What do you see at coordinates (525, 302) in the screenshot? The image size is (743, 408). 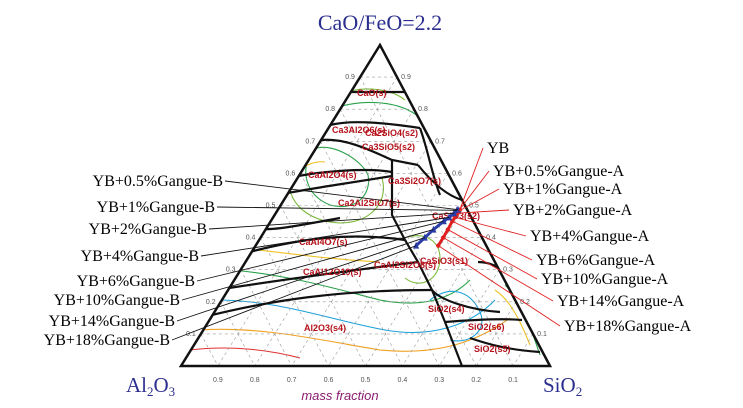 I see `tick-label-right: 0.2` at bounding box center [525, 302].